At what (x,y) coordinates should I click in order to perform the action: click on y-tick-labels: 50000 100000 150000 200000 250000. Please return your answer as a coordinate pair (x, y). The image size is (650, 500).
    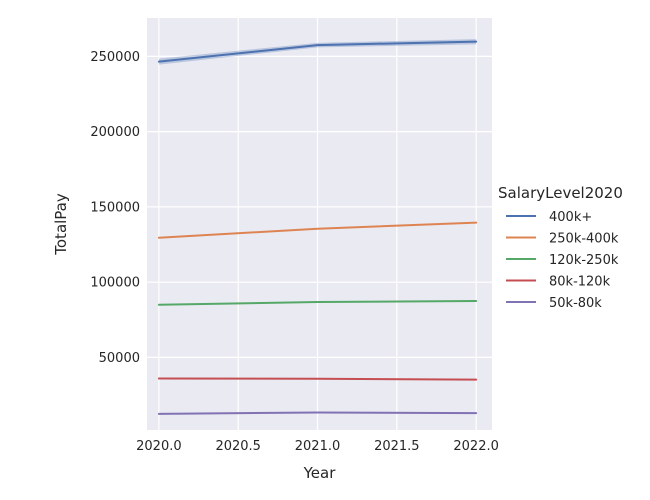
    Looking at the image, I should click on (115, 208).